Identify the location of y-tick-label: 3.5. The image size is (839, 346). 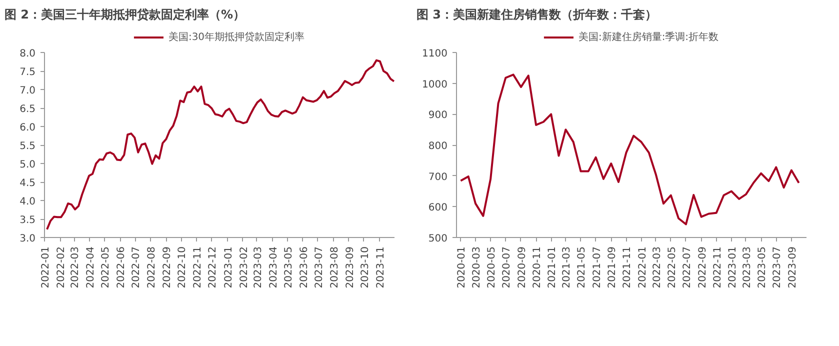
(28, 220).